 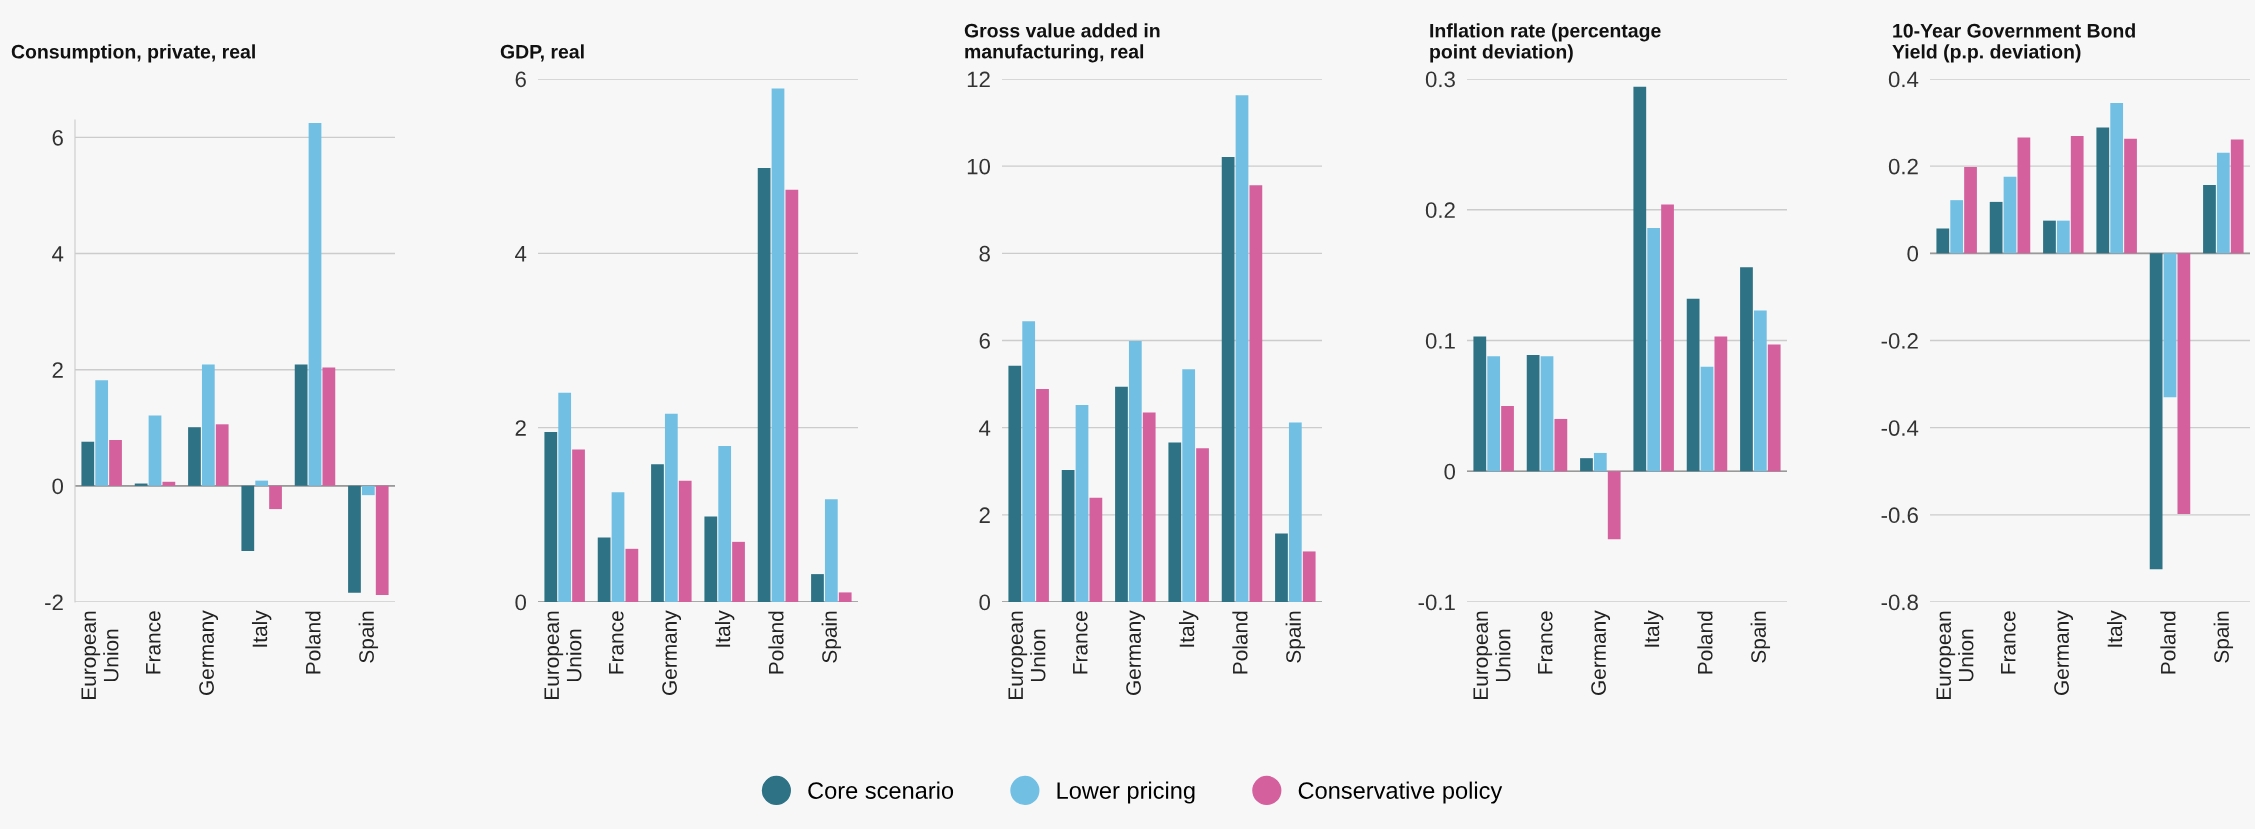 I want to click on y-tick-label: 0.4, so click(x=1903, y=79).